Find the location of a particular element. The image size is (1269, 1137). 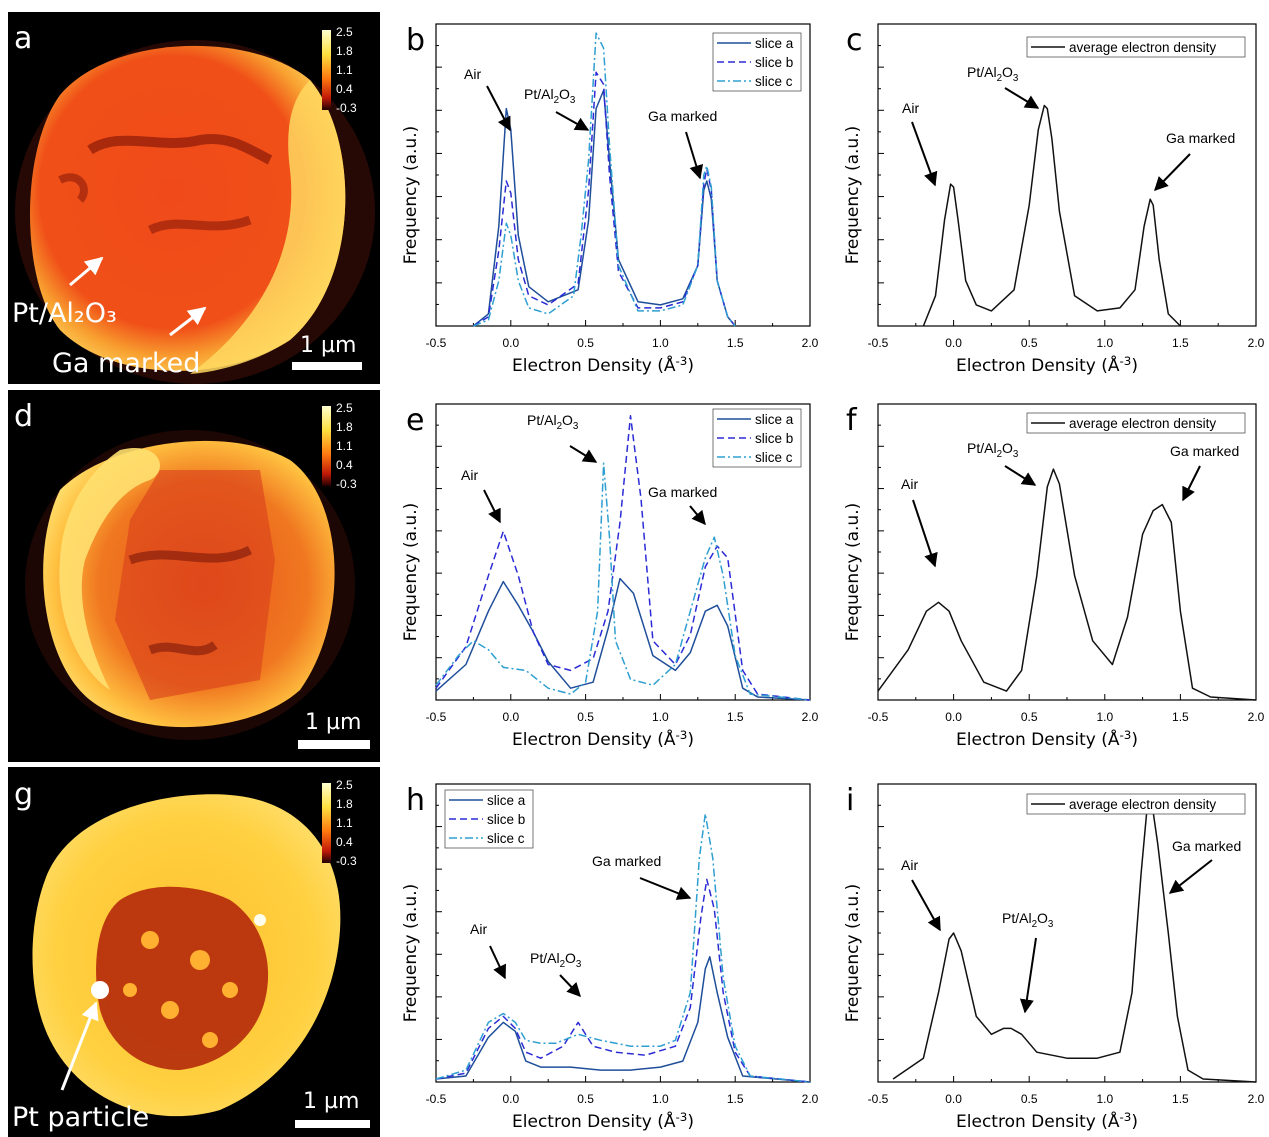

panel-letter-b: b is located at coordinates (415, 40).